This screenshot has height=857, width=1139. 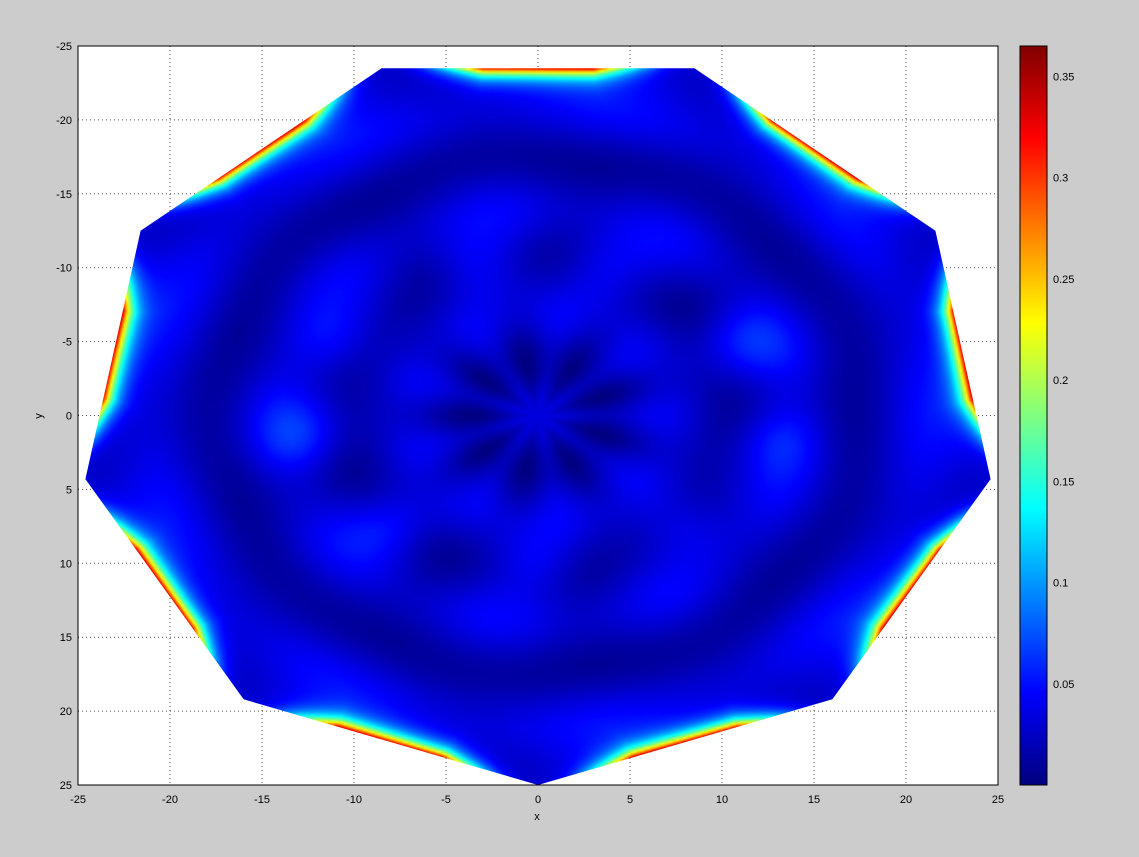 I want to click on y-tick-label: 20, so click(x=66, y=712).